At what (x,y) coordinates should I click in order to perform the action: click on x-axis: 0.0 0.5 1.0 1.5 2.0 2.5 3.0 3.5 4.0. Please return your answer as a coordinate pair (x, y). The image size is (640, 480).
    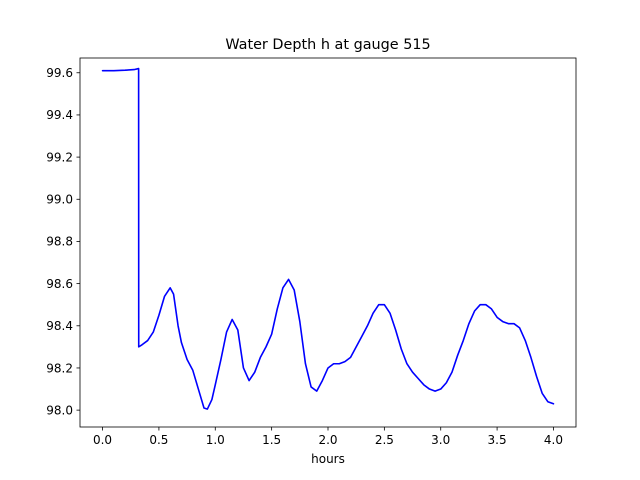
    Looking at the image, I should click on (328, 437).